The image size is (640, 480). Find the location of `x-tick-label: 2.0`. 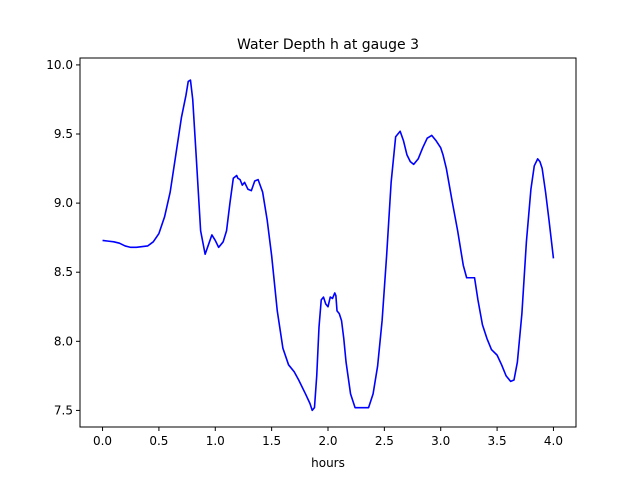

x-tick-label: 2.0 is located at coordinates (327, 441).